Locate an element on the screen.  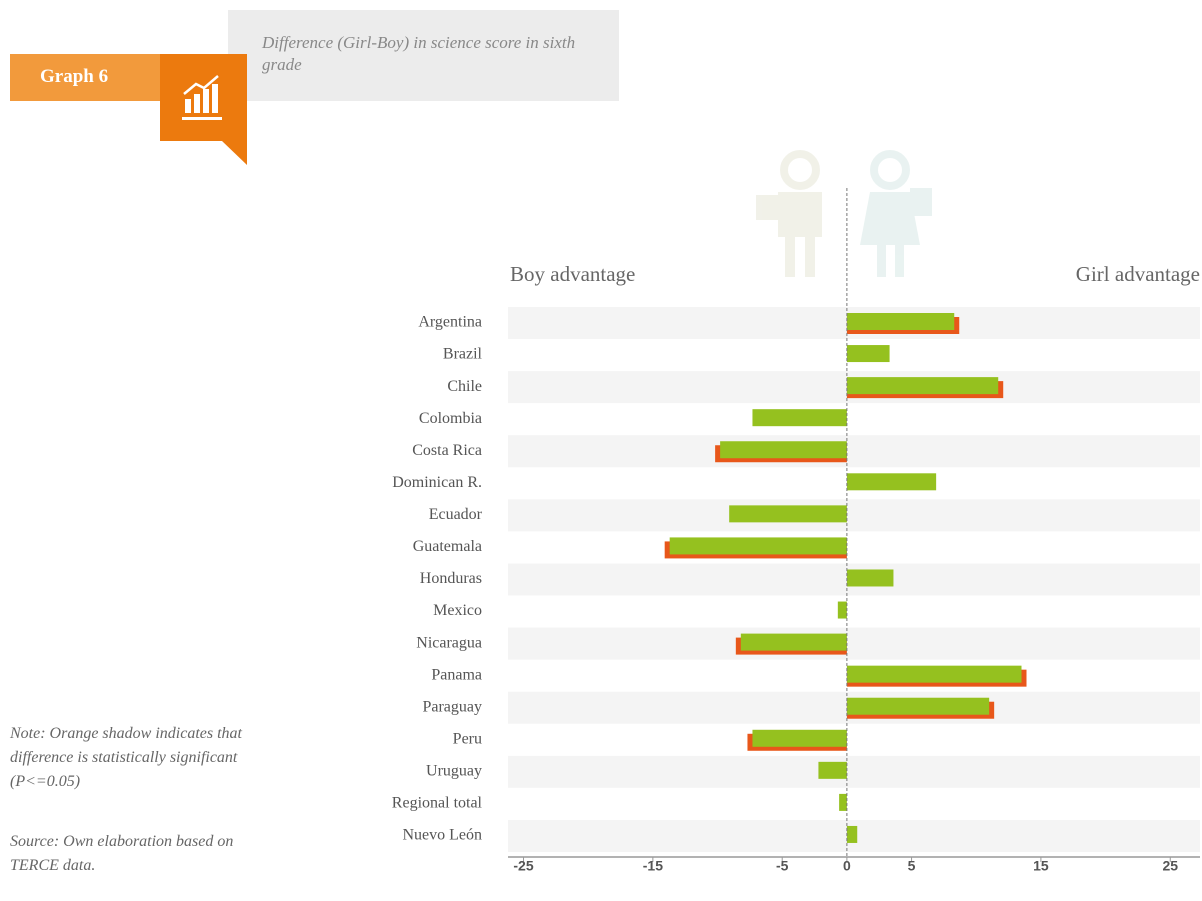
graph-icon is located at coordinates (203, 109).